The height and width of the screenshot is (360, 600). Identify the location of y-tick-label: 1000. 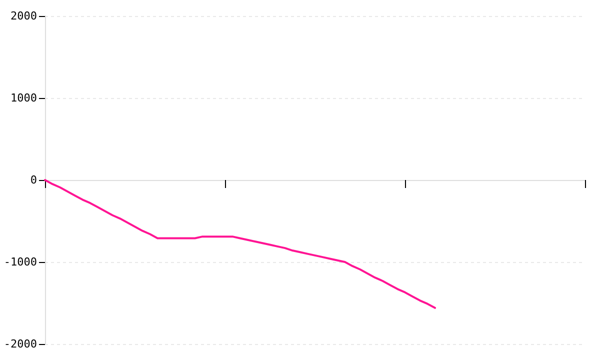
(23, 98).